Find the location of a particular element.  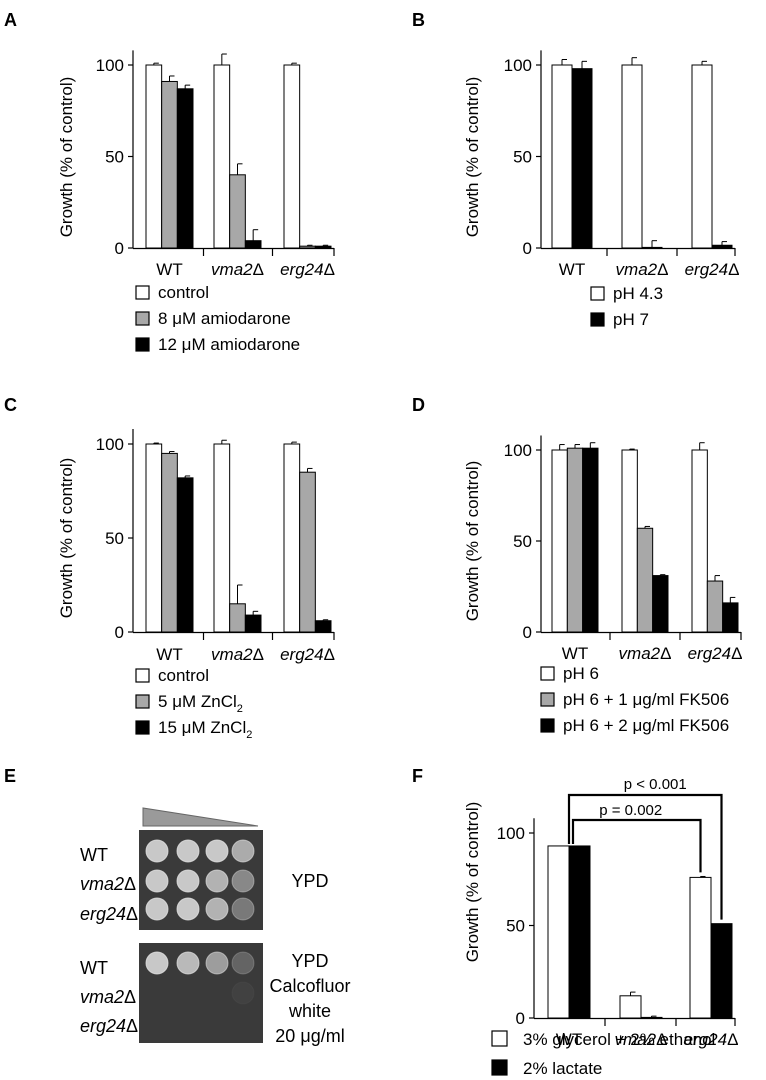

legend-label: 12 μM amiodarone is located at coordinates (229, 344).